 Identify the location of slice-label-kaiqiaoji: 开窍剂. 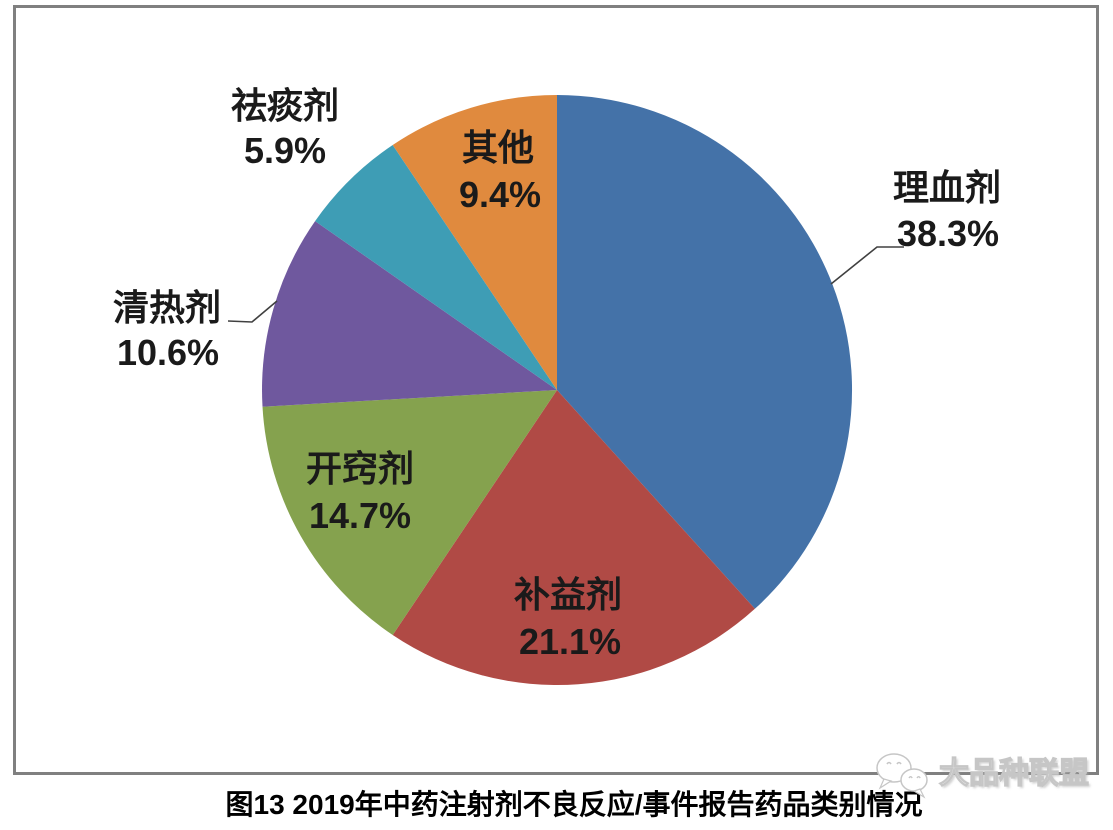
(360, 468).